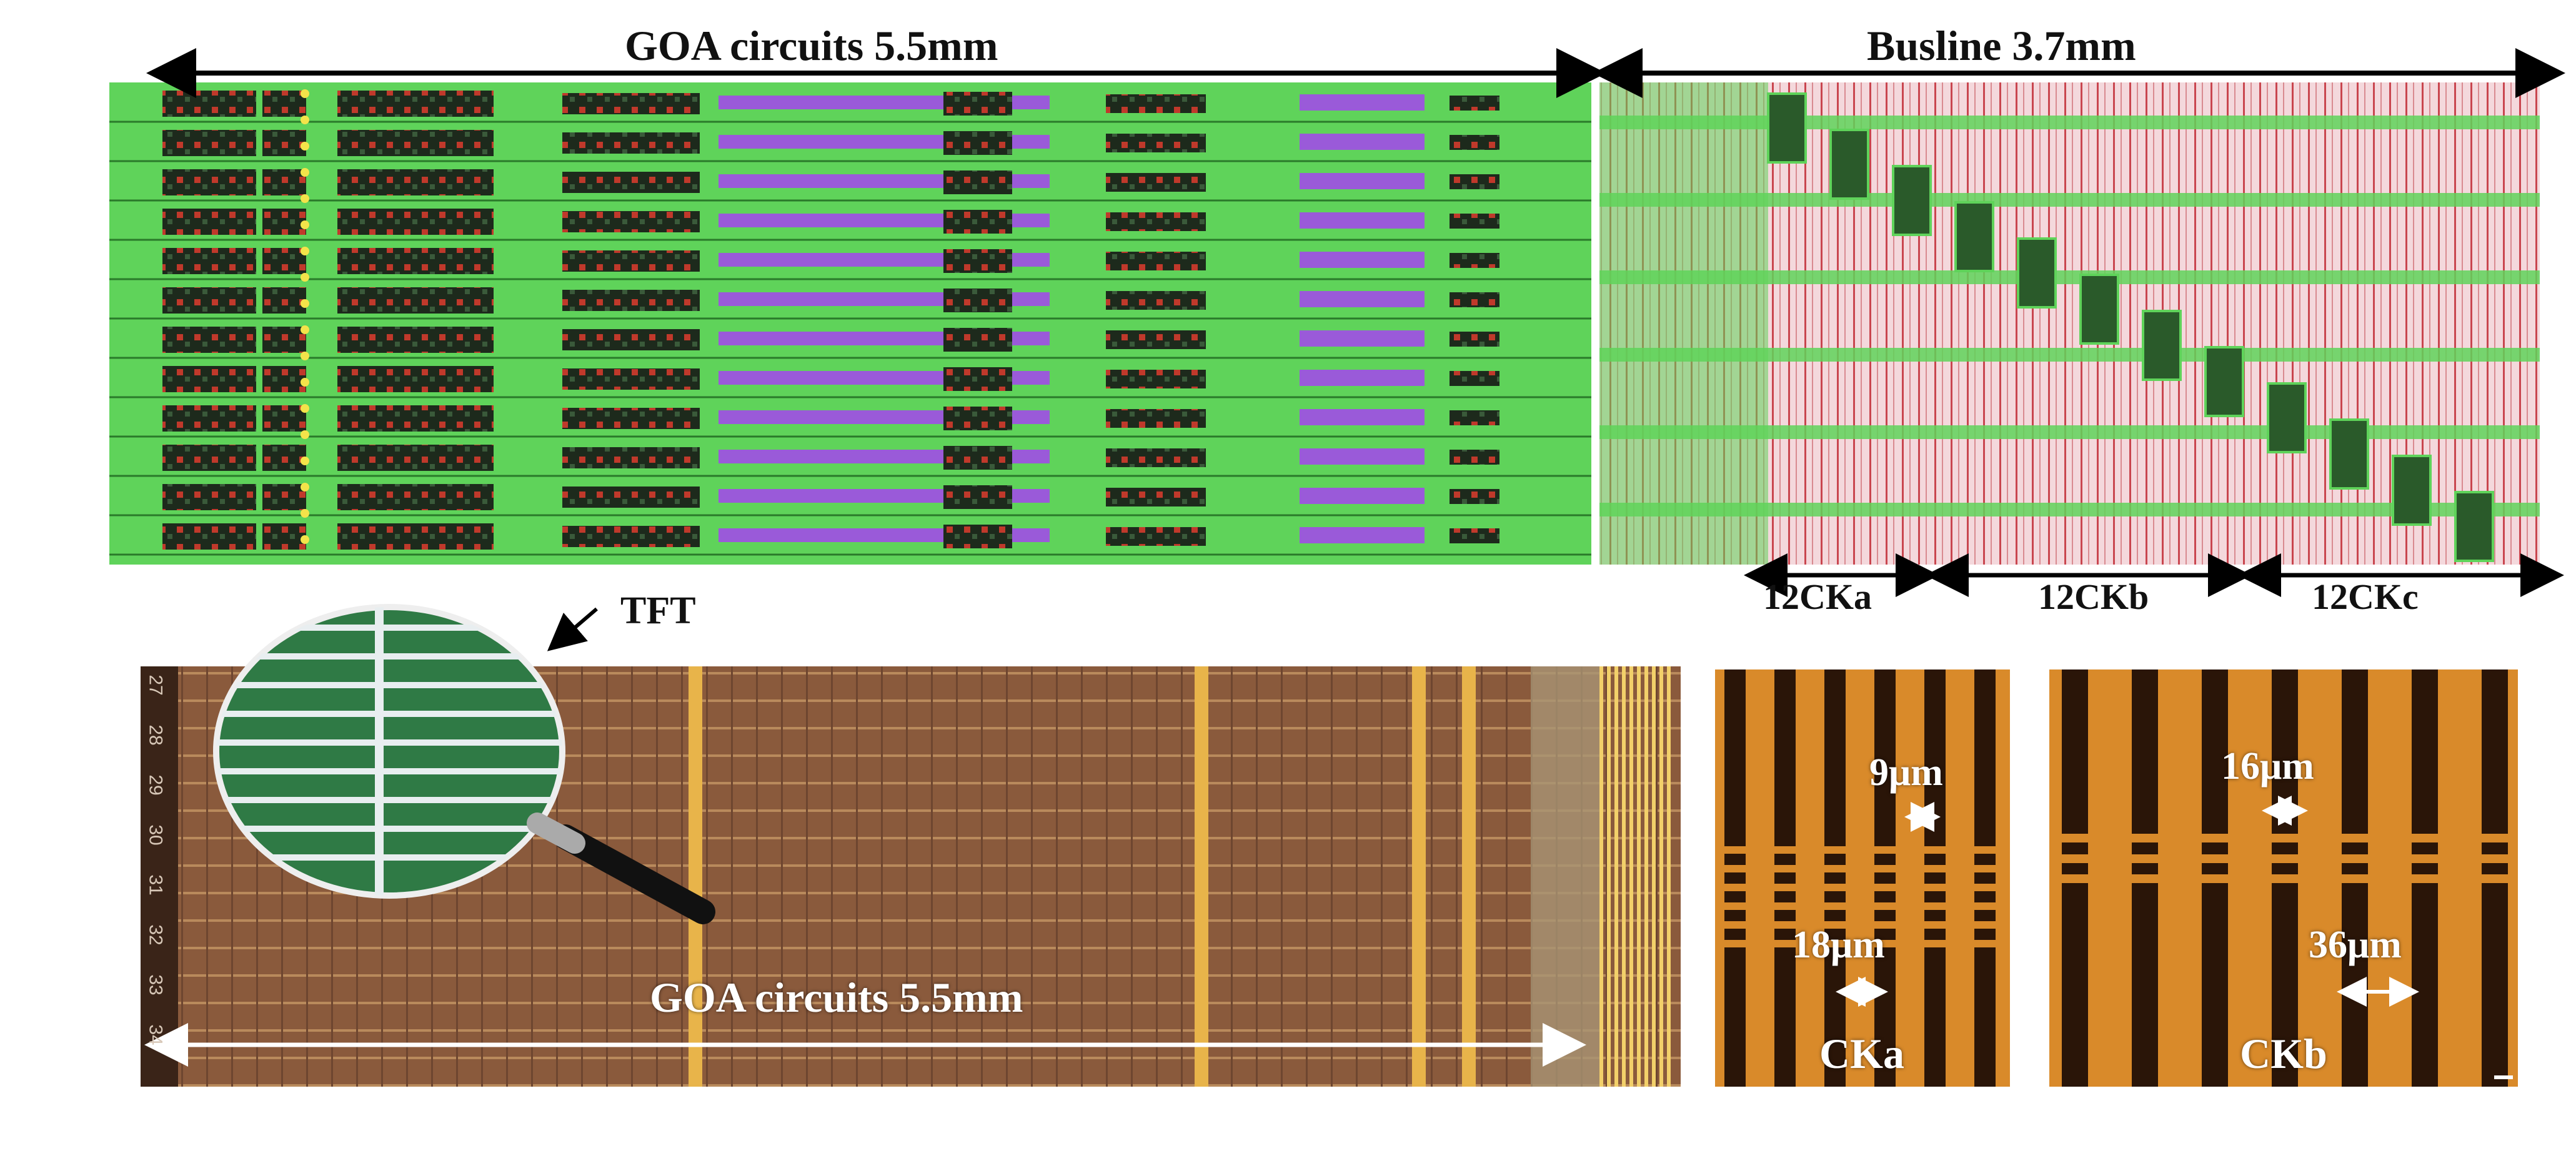 This screenshot has width=2576, height=1156. What do you see at coordinates (464, 764) in the screenshot?
I see `tft-magnifier` at bounding box center [464, 764].